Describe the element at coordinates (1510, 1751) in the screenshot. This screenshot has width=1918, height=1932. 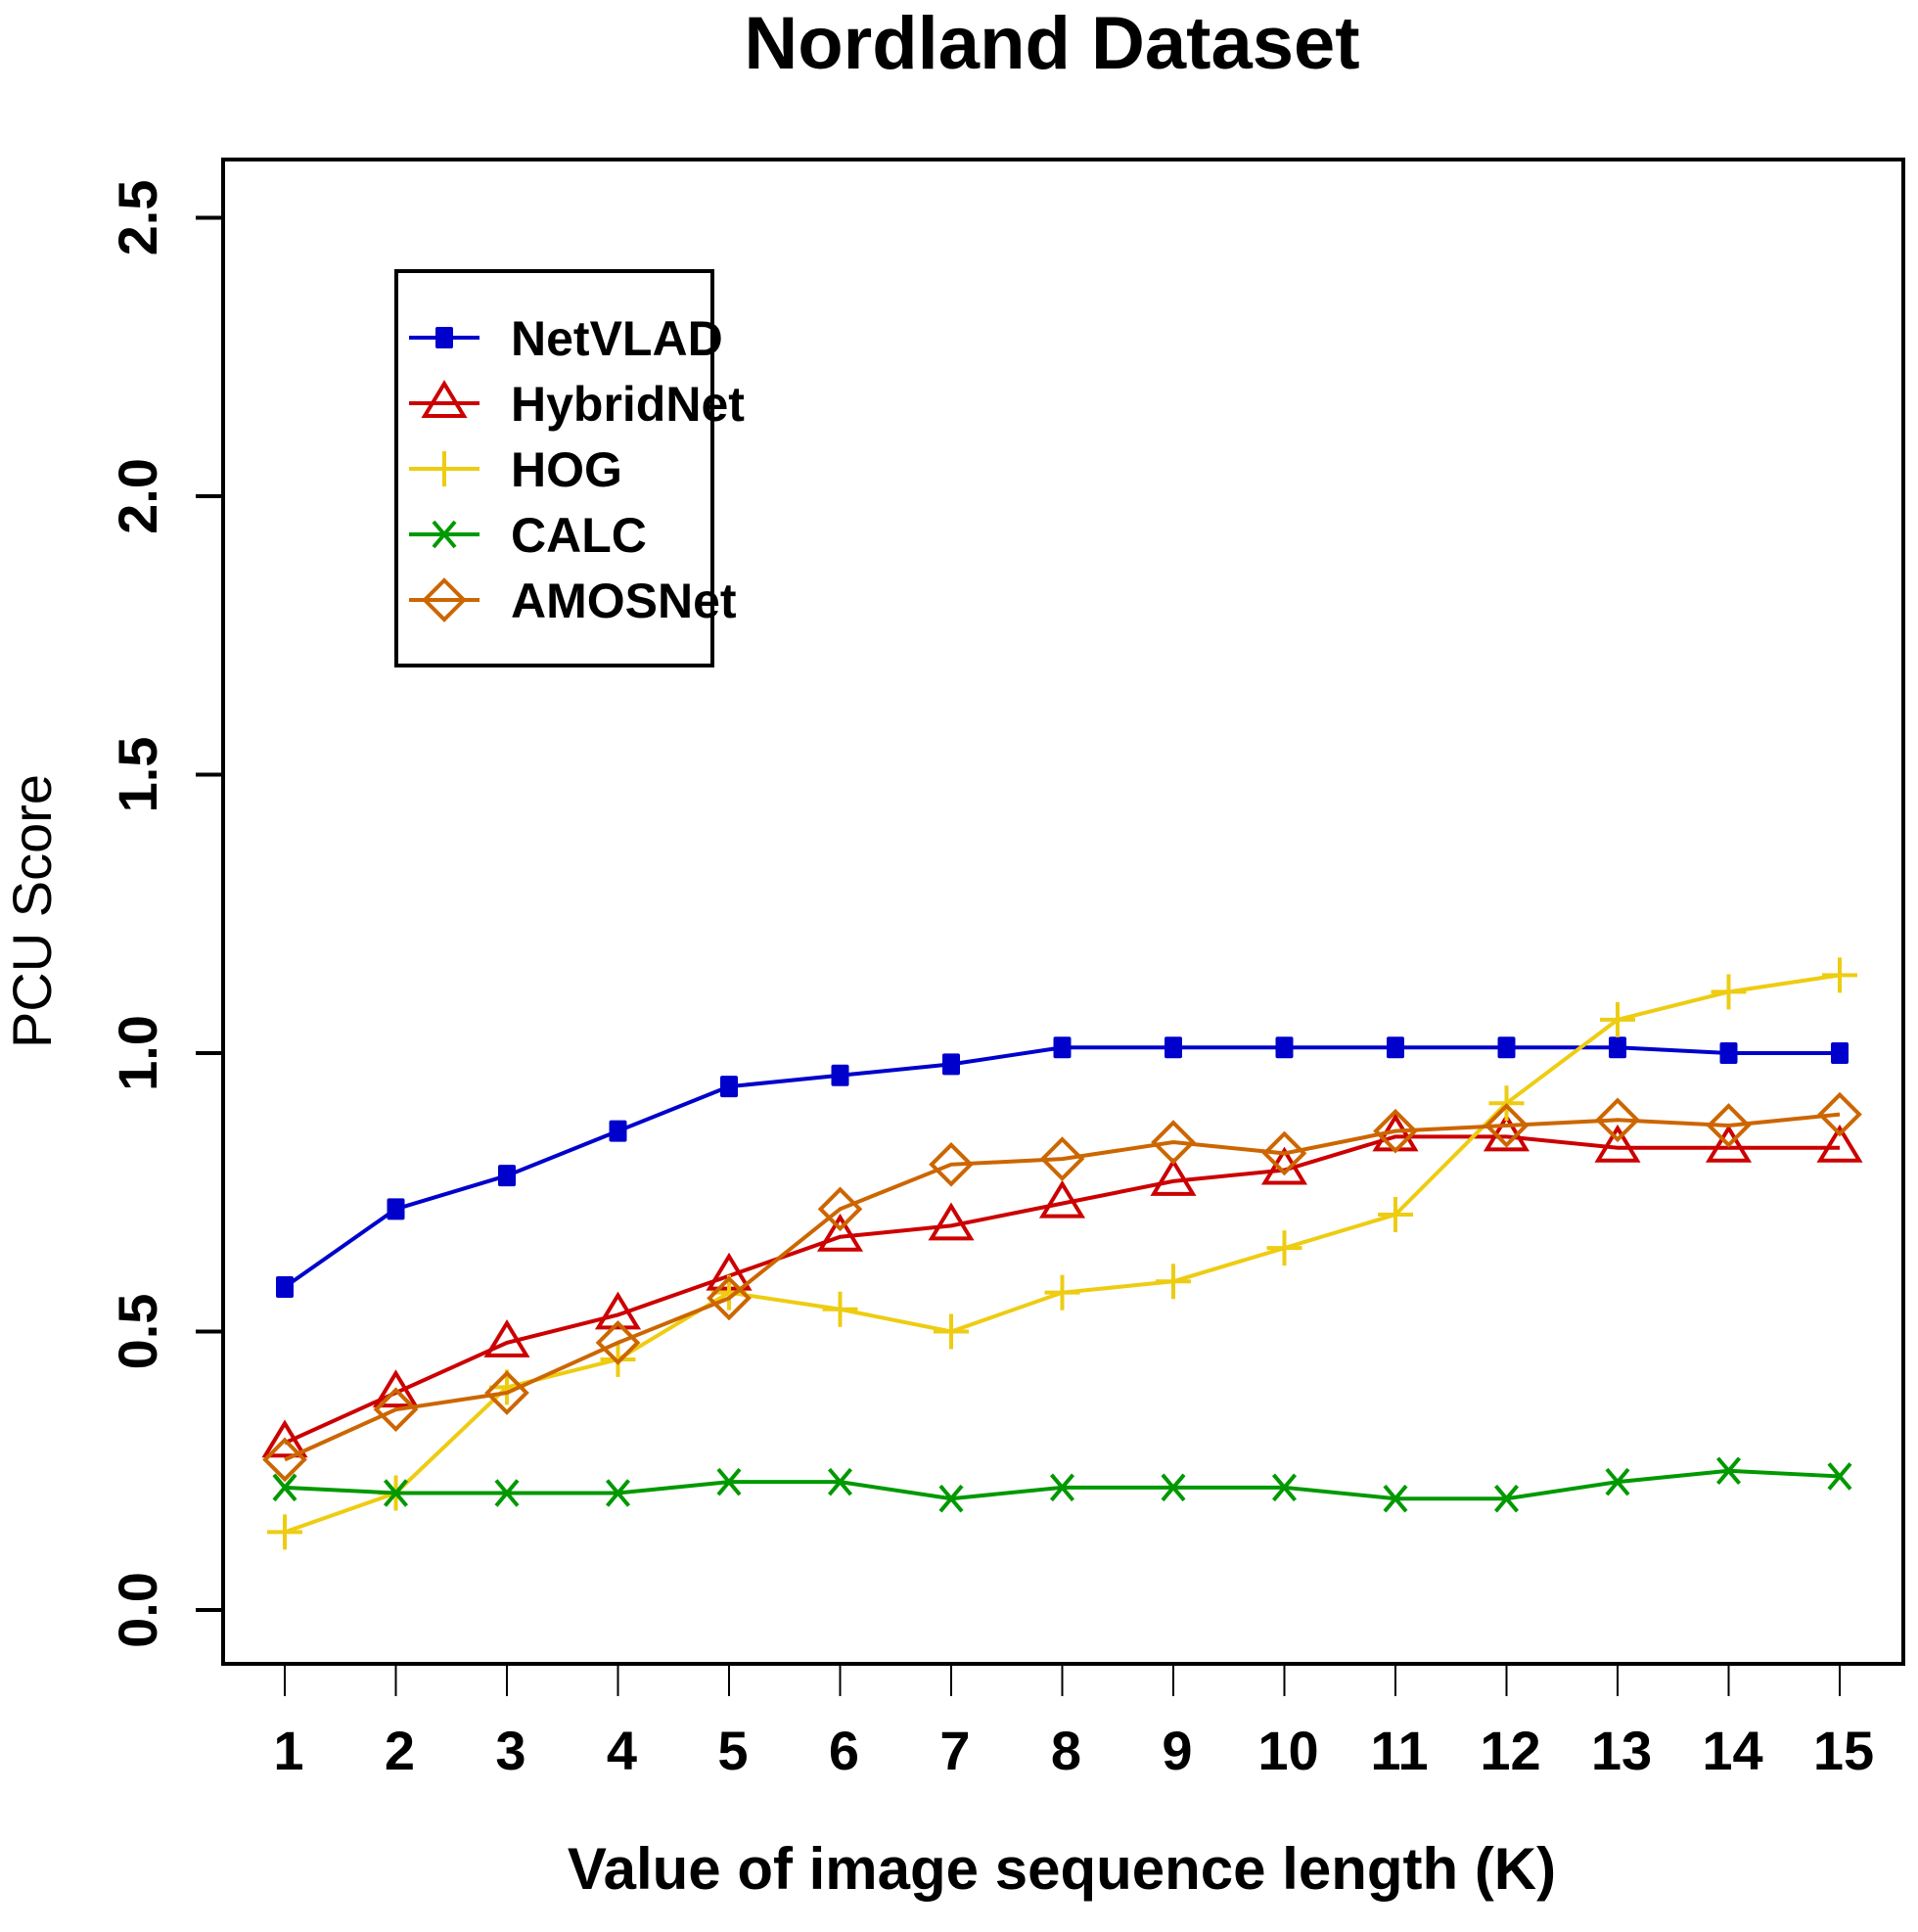
I see `x-tick-label: 12` at that location.